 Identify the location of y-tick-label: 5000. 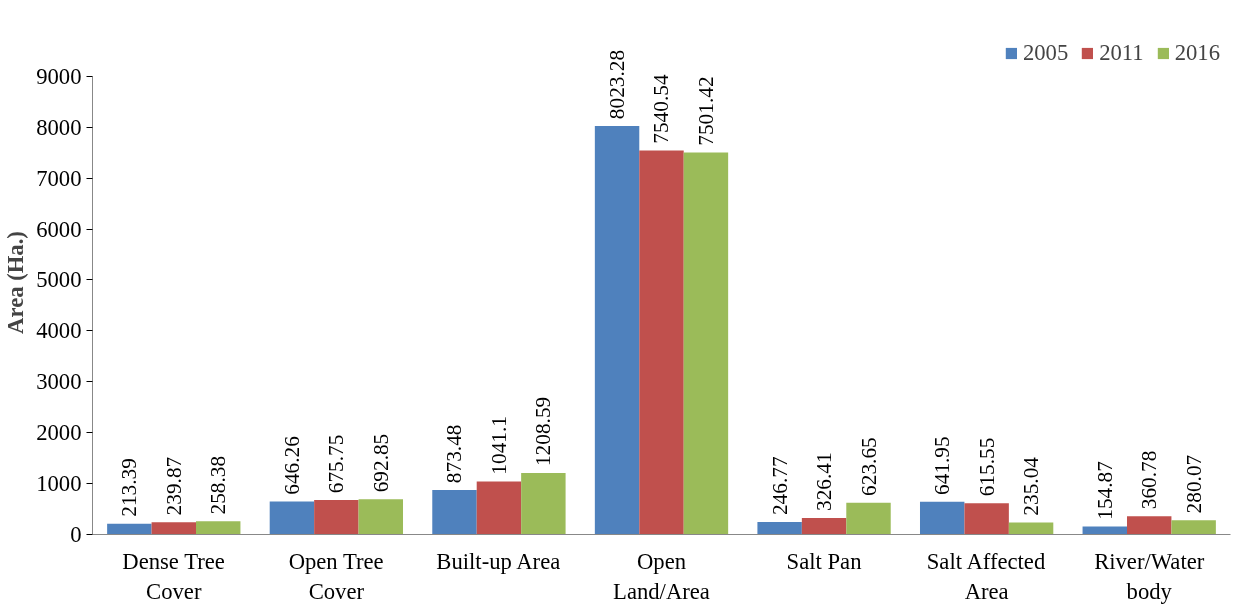
(59, 280).